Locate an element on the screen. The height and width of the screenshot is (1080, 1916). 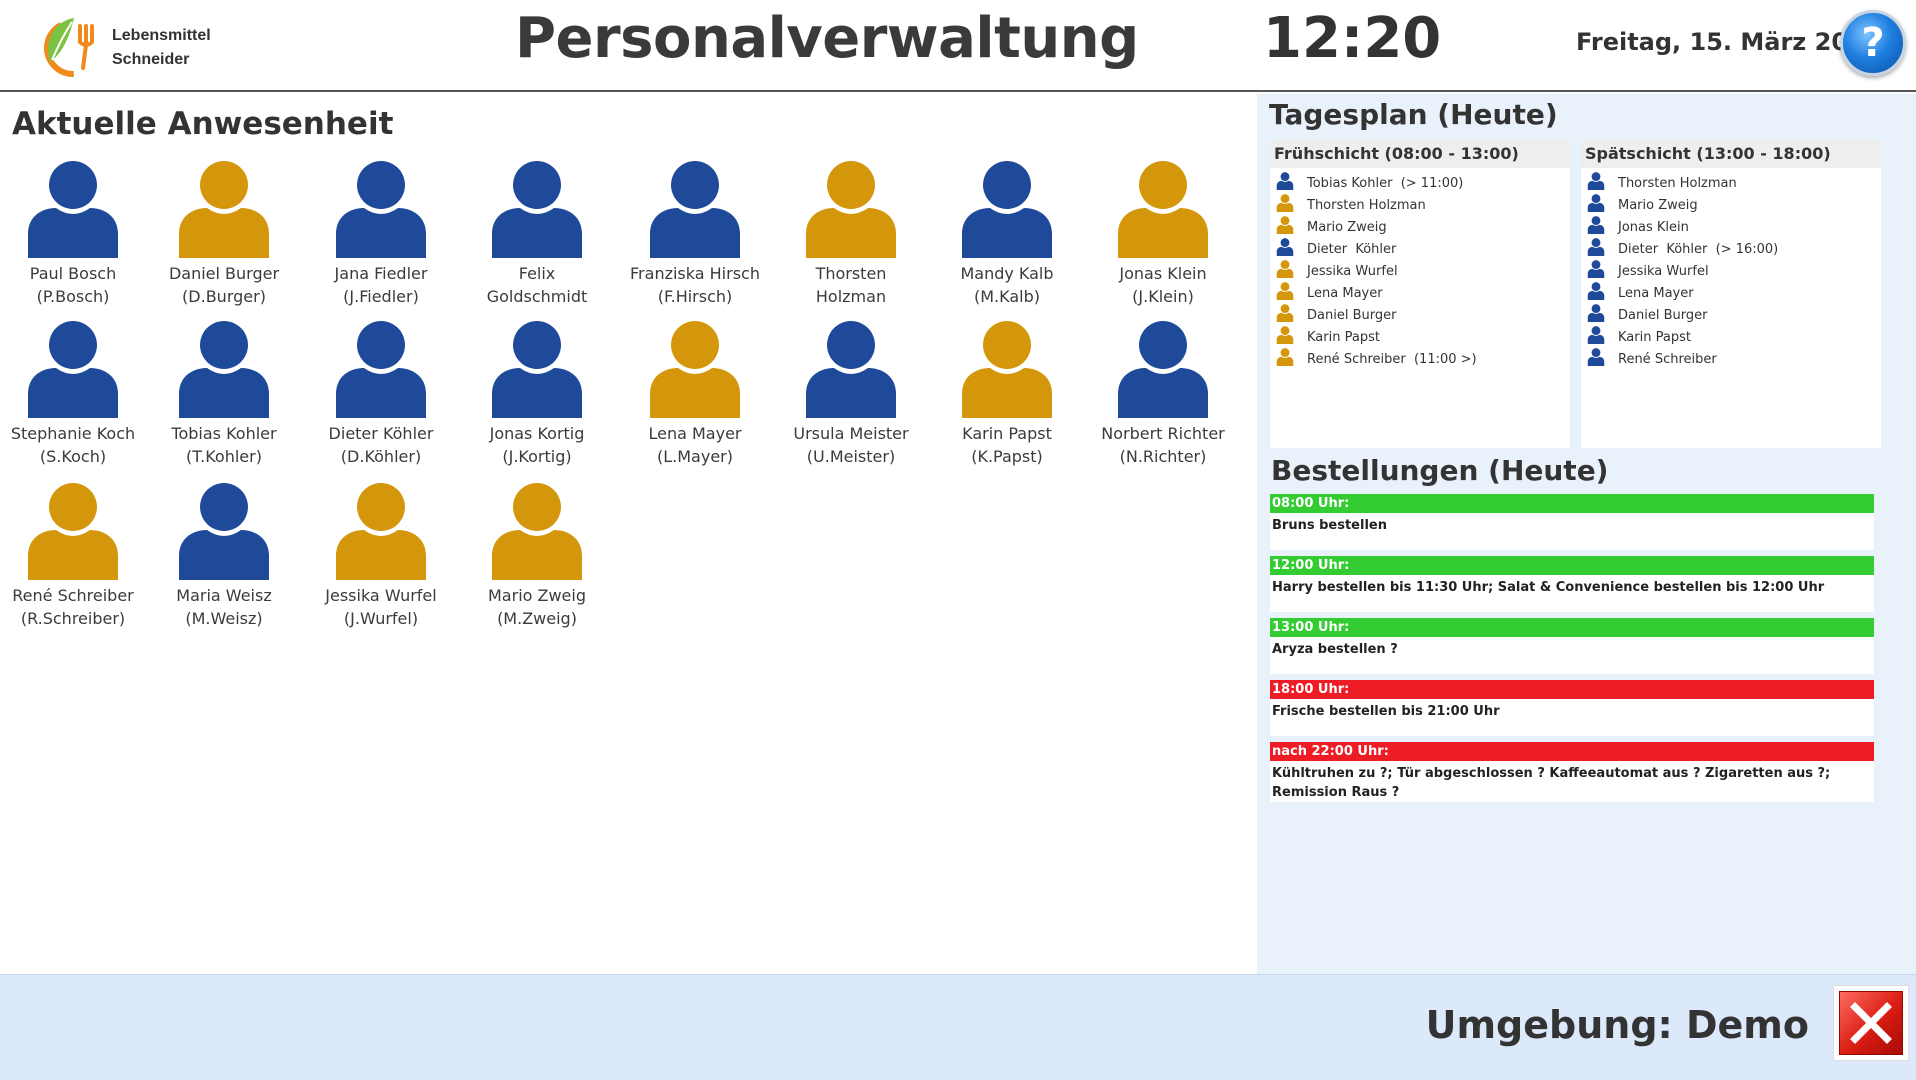
employee-shortname: (P.Bosch) is located at coordinates (73, 296).